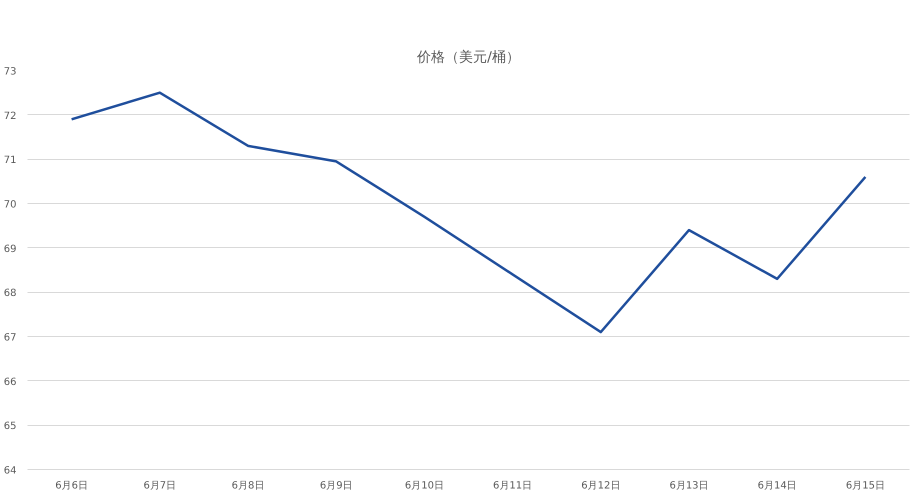 The image size is (919, 494). Describe the element at coordinates (10, 249) in the screenshot. I see `y-tick-label: 69` at that location.